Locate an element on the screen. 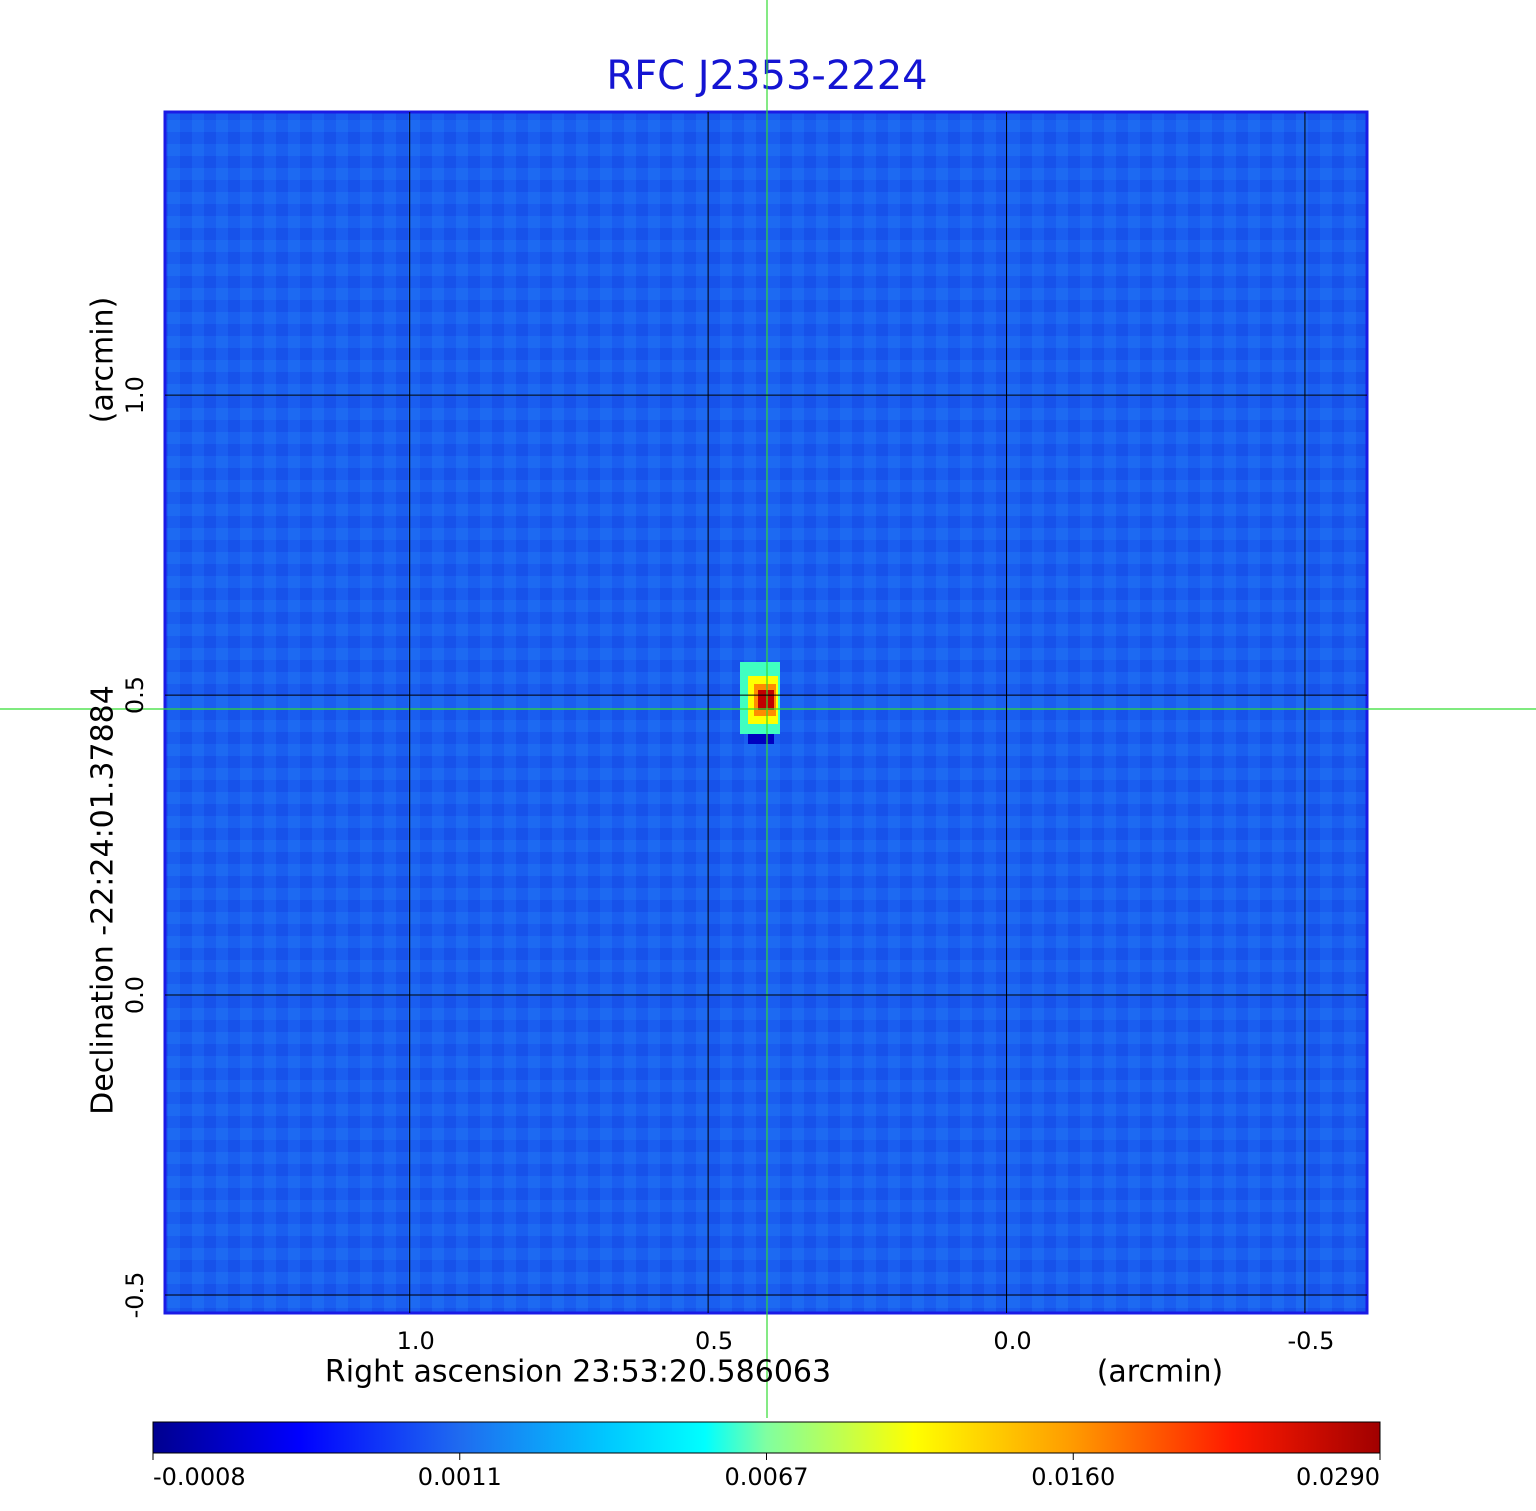  y-tick-label: -0.5 is located at coordinates (135, 1295).